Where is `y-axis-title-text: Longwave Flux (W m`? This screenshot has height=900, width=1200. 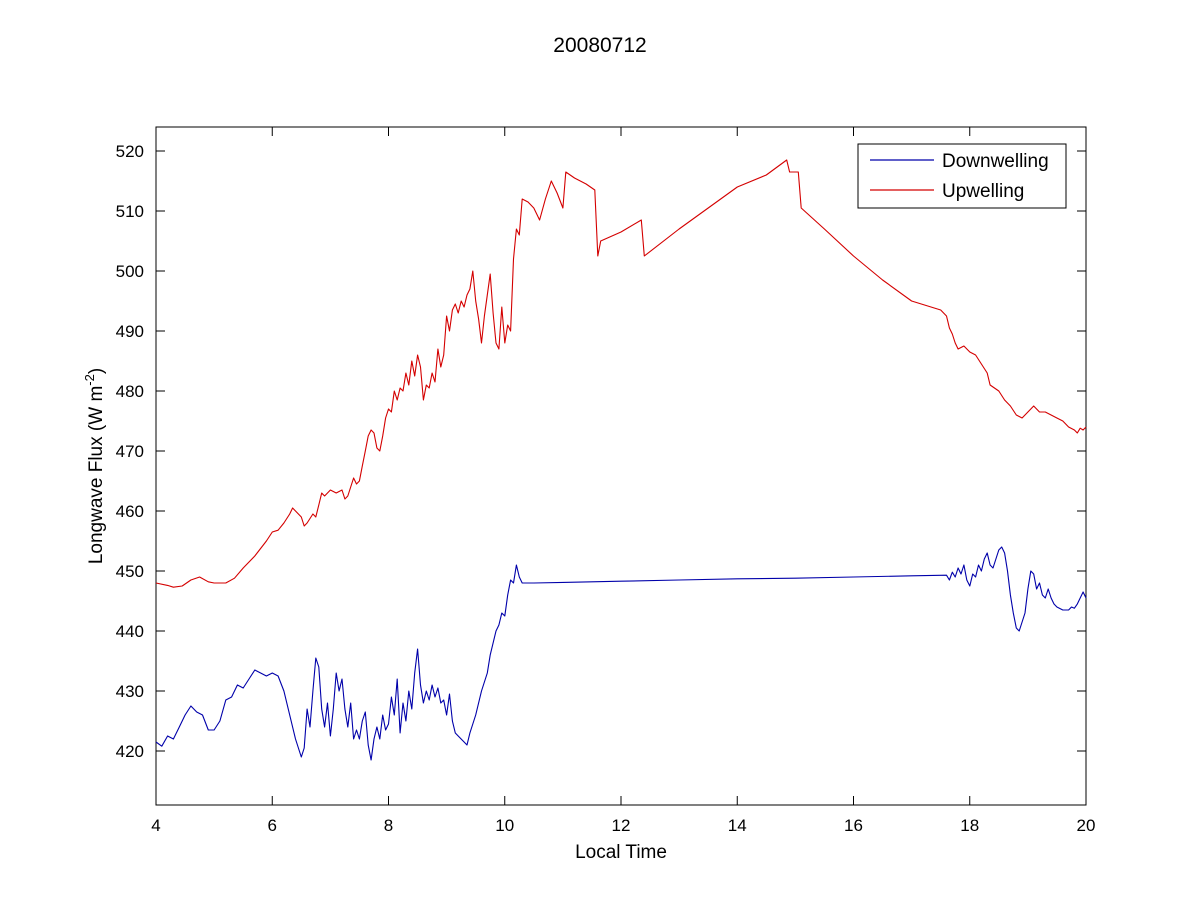 y-axis-title-text: Longwave Flux (W m is located at coordinates (96, 475).